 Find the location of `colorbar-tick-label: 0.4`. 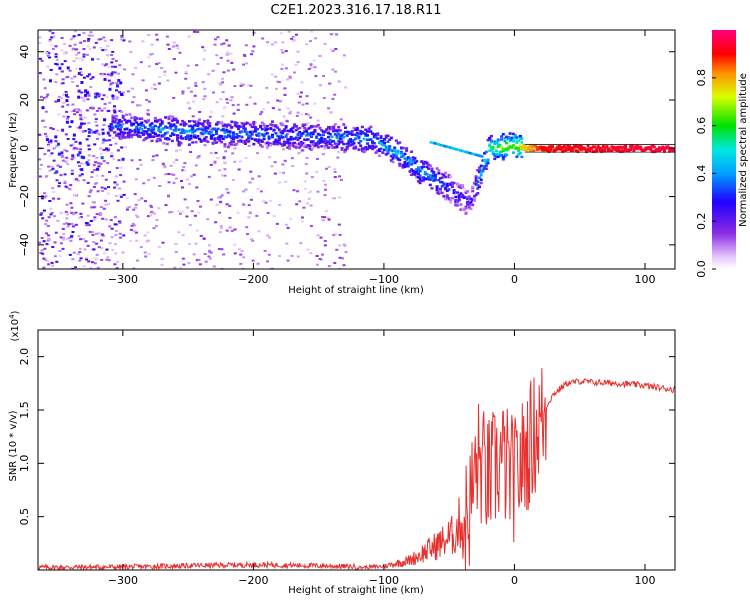

colorbar-tick-label: 0.4 is located at coordinates (701, 174).